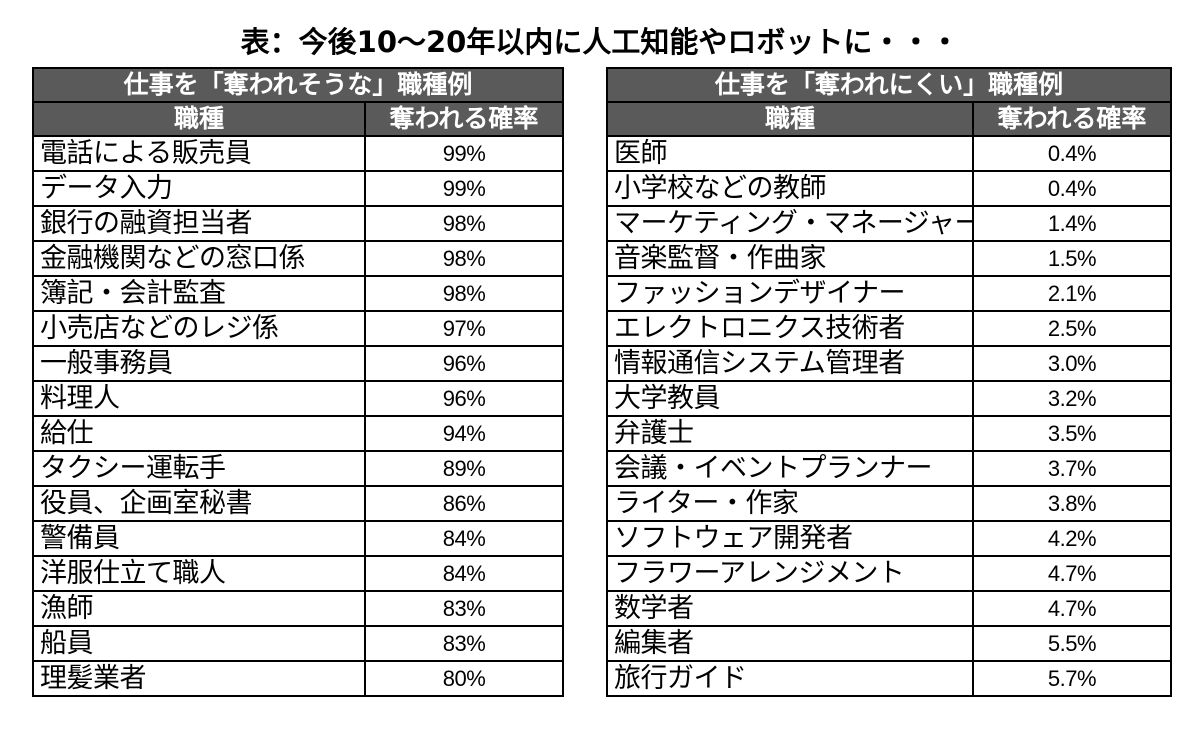 The height and width of the screenshot is (736, 1200). Describe the element at coordinates (790, 328) in the screenshot. I see `job-name-cell: エレクトロニクス技術者` at that location.